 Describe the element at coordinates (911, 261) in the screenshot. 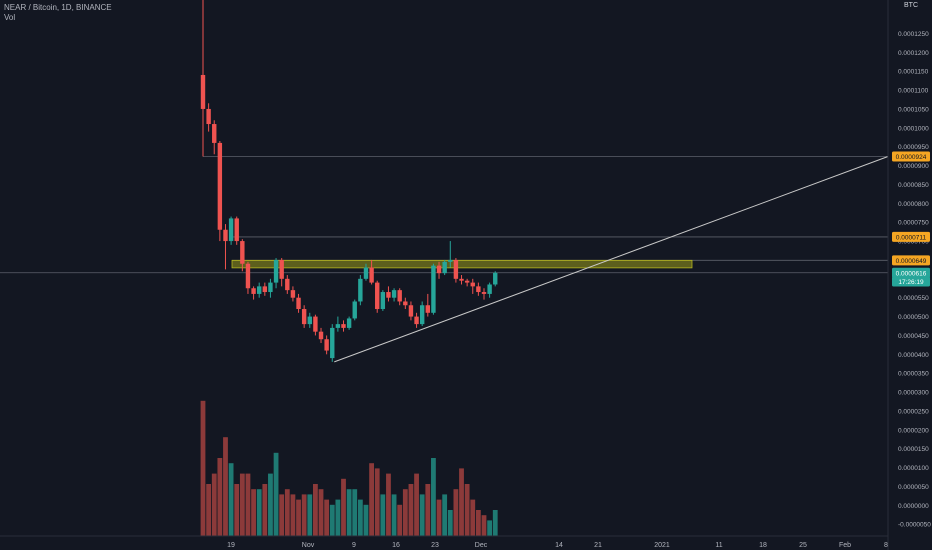

I see `zone-top-label: 0.0000649` at that location.